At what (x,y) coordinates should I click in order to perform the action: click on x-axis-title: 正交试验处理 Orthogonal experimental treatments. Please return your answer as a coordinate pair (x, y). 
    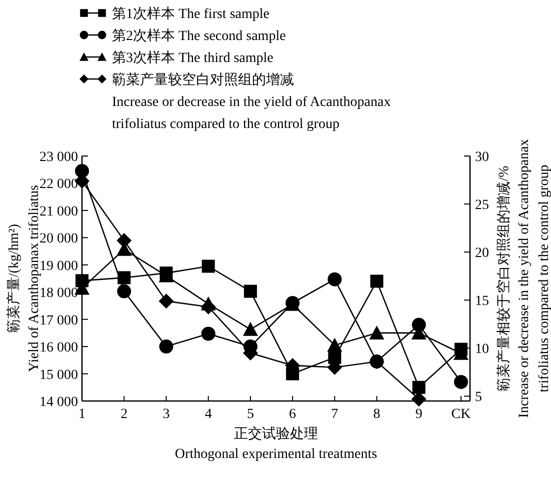
    Looking at the image, I should click on (276, 444).